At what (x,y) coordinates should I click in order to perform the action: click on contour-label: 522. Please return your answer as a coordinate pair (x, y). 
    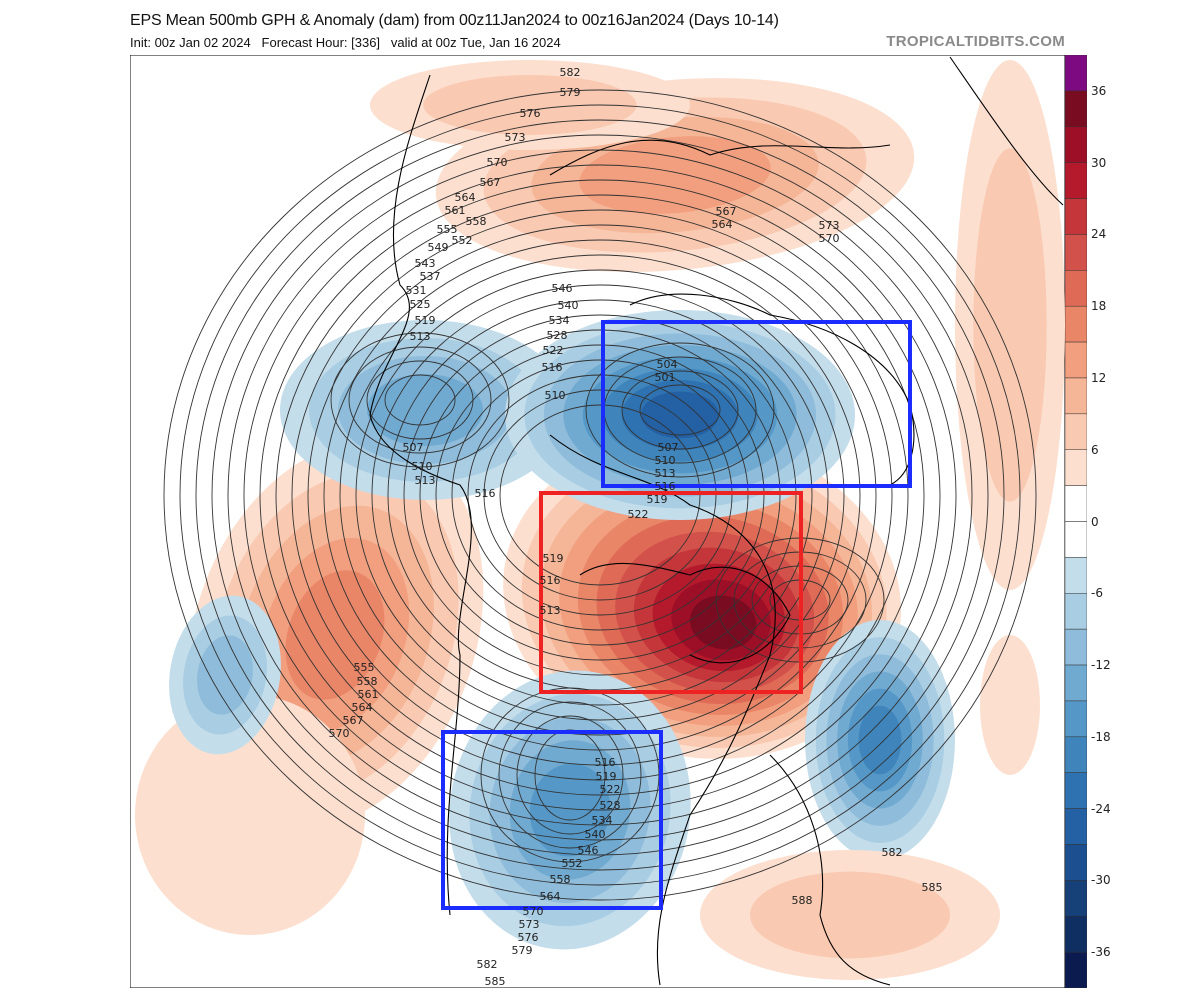
    Looking at the image, I should click on (638, 514).